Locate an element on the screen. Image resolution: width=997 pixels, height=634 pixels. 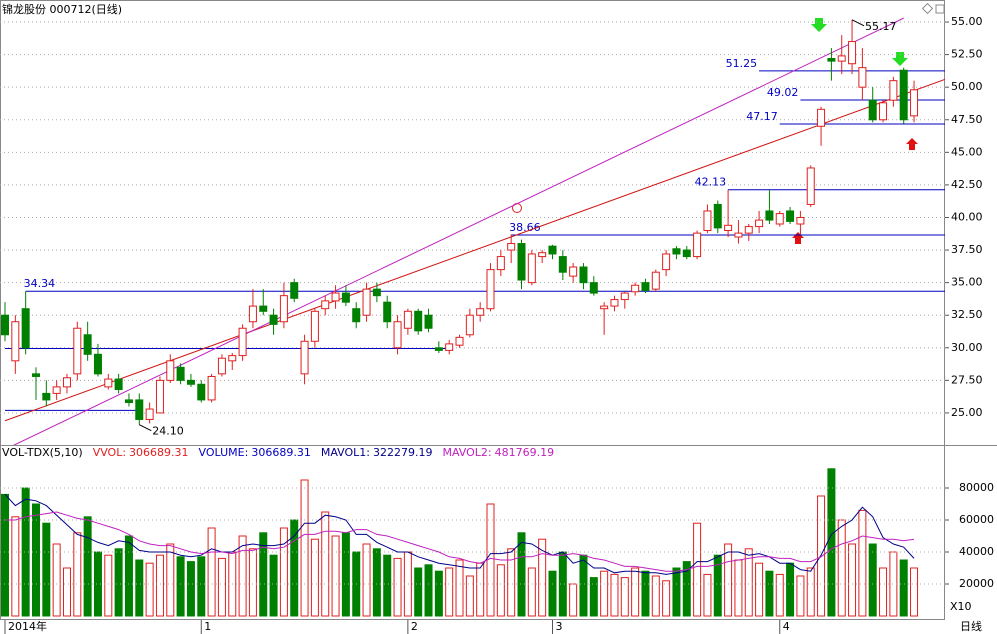
y-tick-label: 30.00 is located at coordinates (967, 347).